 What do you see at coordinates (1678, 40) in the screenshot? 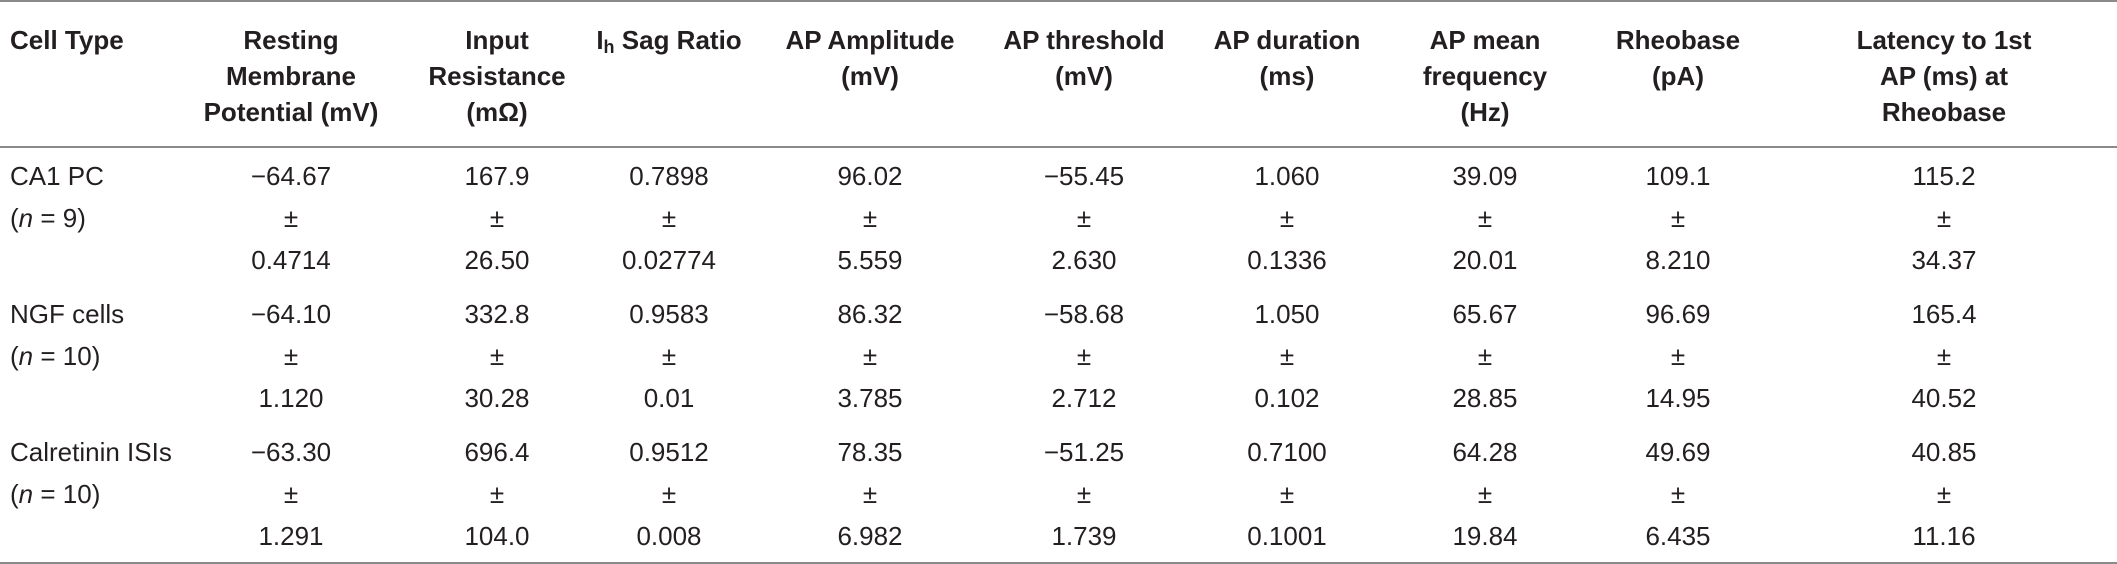
I see `header-line: Rheobase` at bounding box center [1678, 40].